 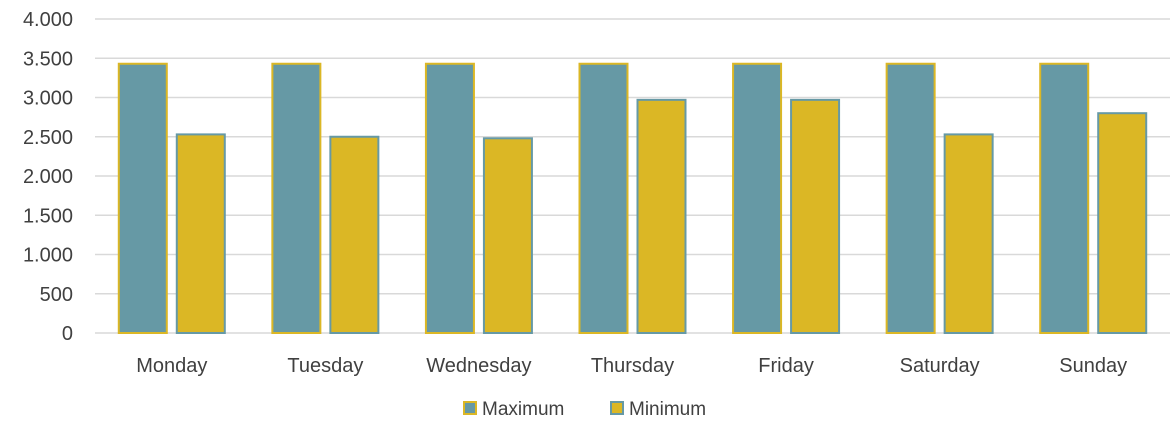 I want to click on legend-swatch-minimum, so click(x=617, y=408).